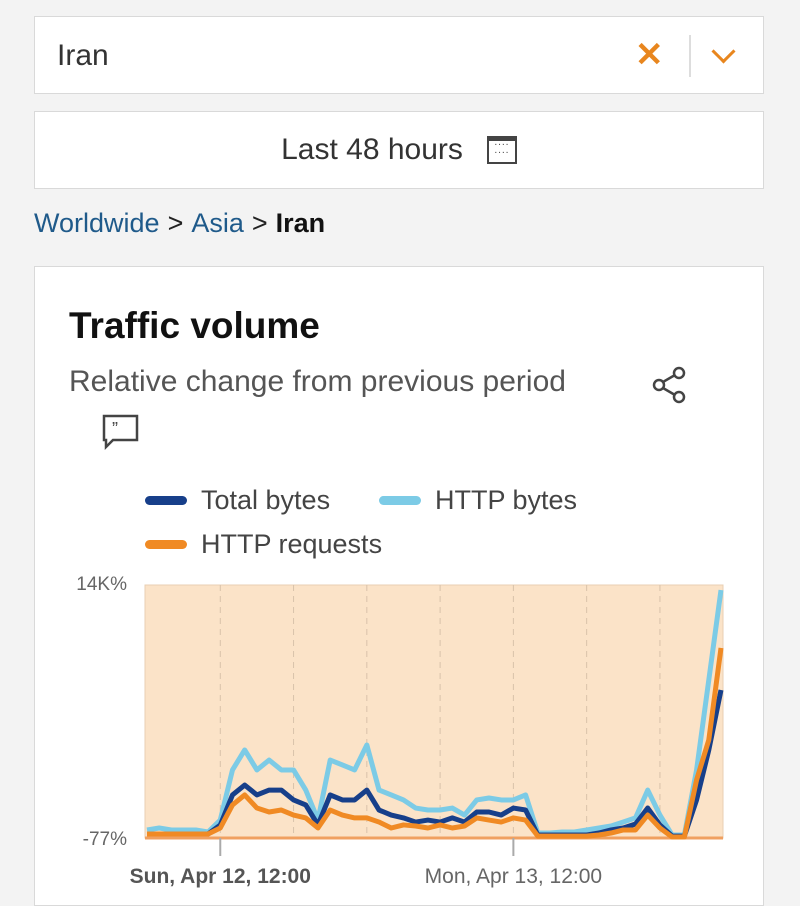 The image size is (800, 906). Describe the element at coordinates (671, 385) in the screenshot. I see `share-icon` at that location.